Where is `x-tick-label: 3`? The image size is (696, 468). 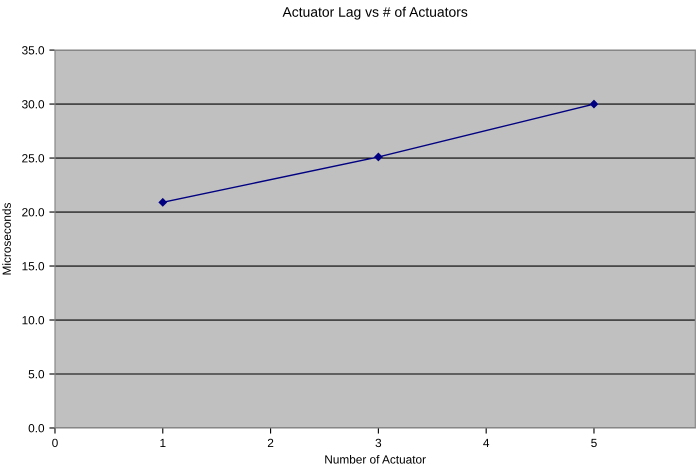 x-tick-label: 3 is located at coordinates (379, 443).